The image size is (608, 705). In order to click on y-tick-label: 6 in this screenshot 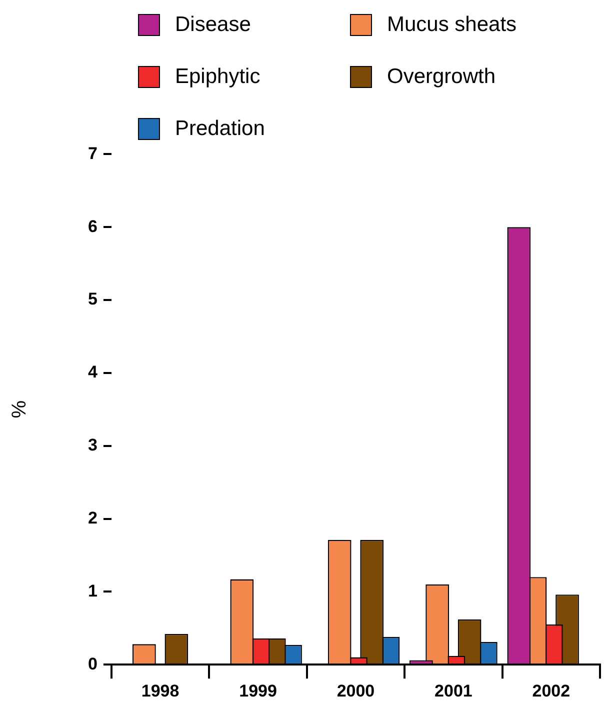, I will do `click(93, 226)`.